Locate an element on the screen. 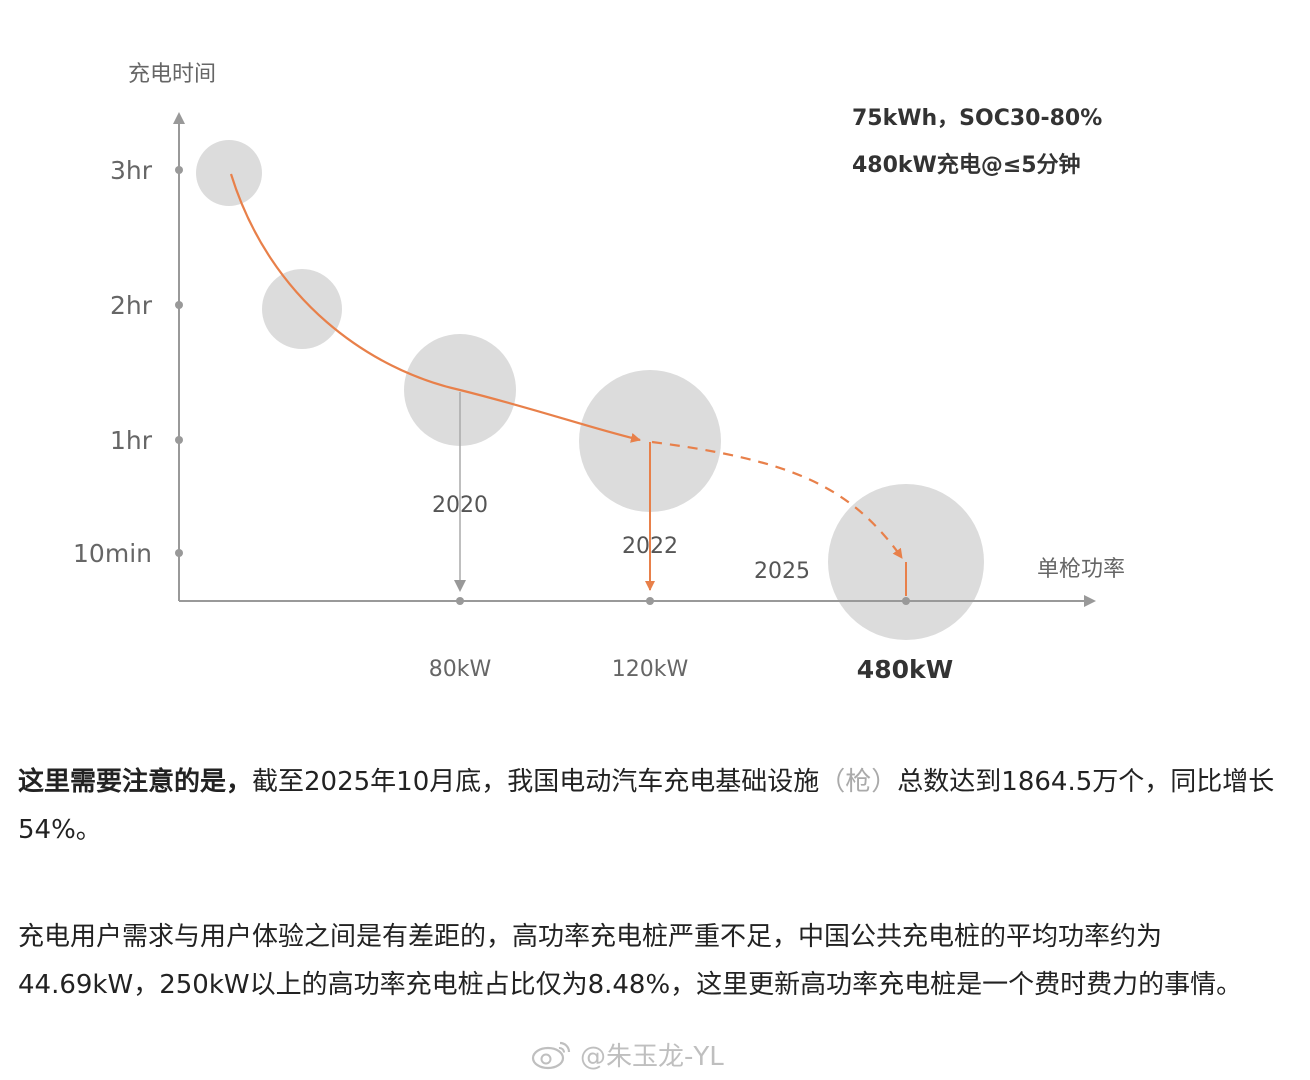 The width and height of the screenshot is (1310, 1080). year-label-2022: 2022 is located at coordinates (650, 546).